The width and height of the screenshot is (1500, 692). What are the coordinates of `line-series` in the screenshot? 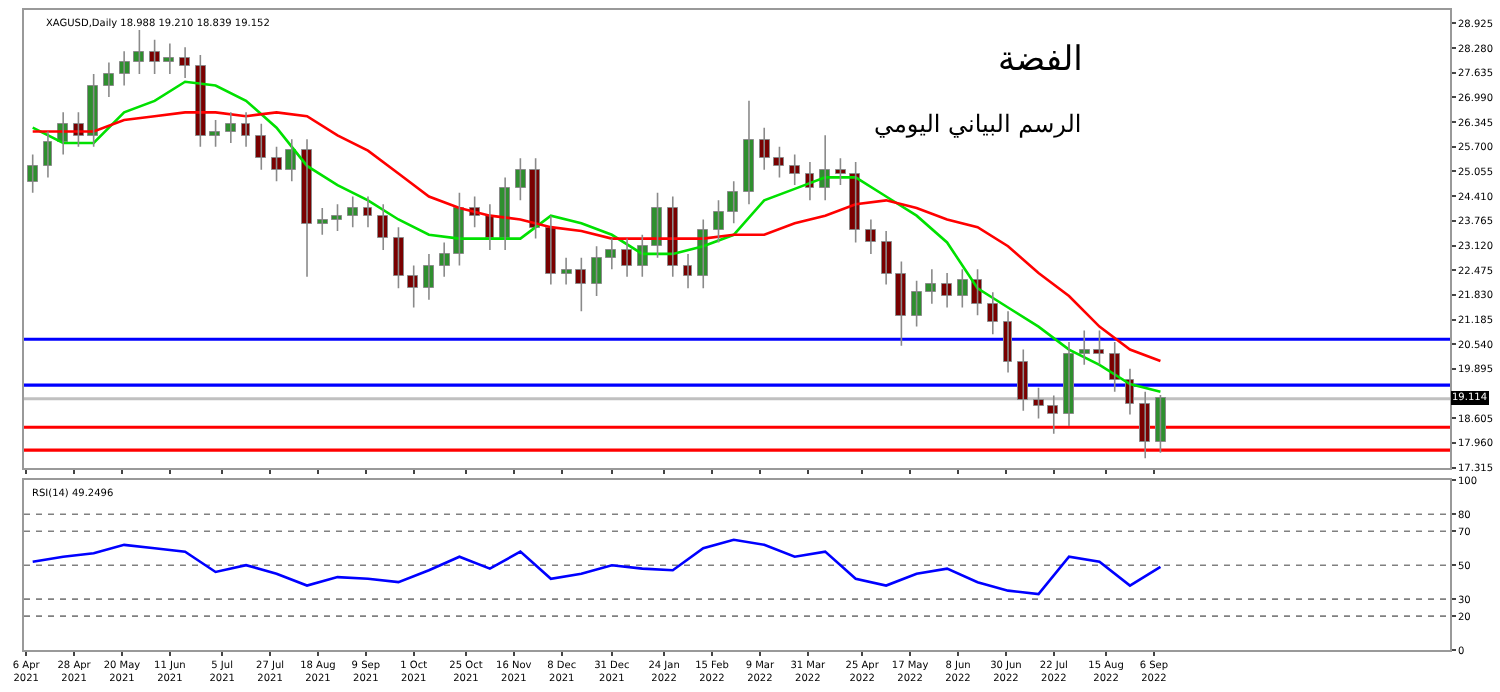 It's located at (596, 567).